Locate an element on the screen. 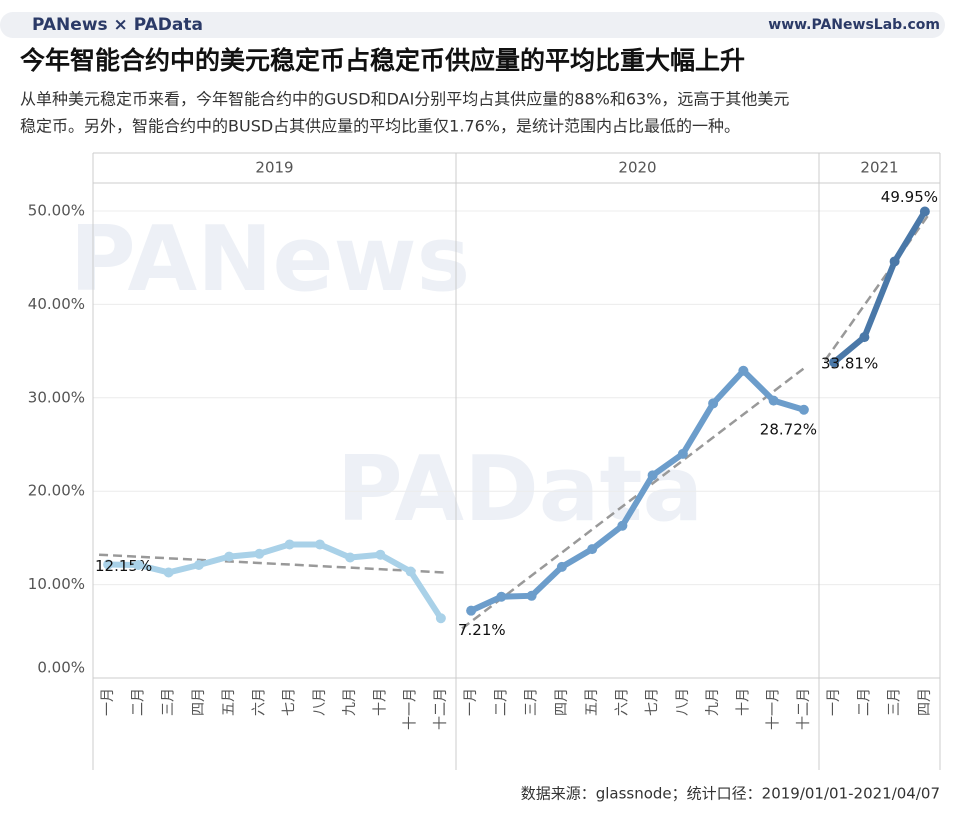  brand-url: www.PANewsLab.com is located at coordinates (854, 25).